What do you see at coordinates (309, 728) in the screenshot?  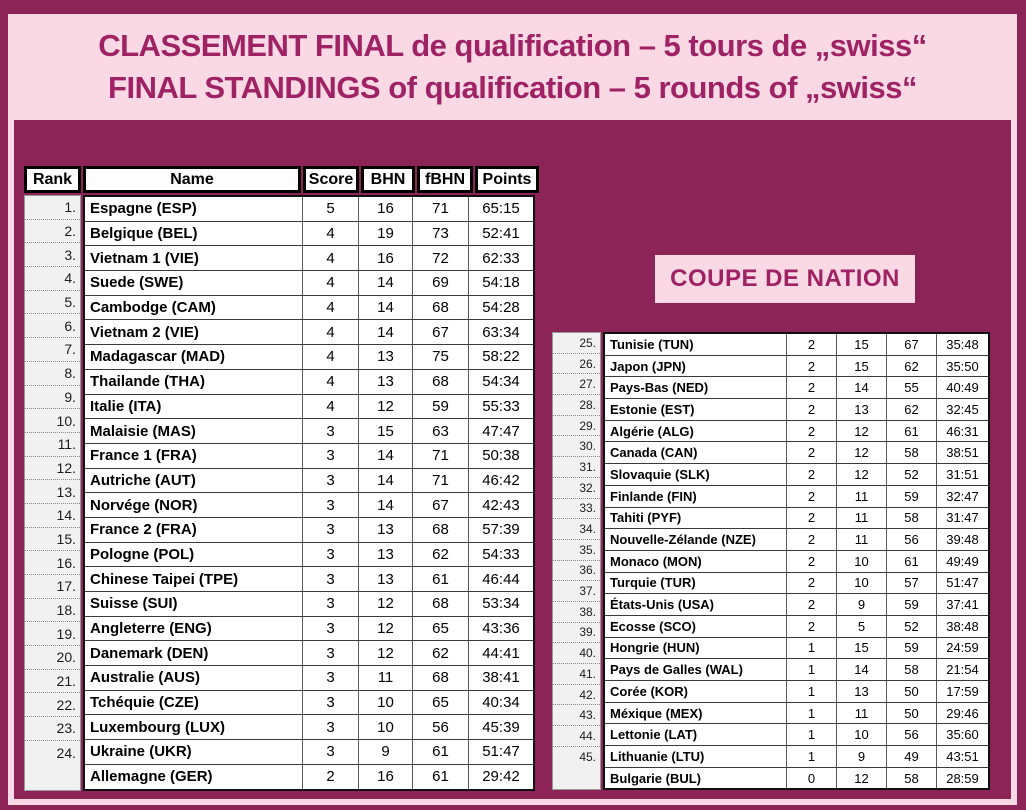 I see `table-row: Luxembourg (LUX) 3 10 56 45:39` at bounding box center [309, 728].